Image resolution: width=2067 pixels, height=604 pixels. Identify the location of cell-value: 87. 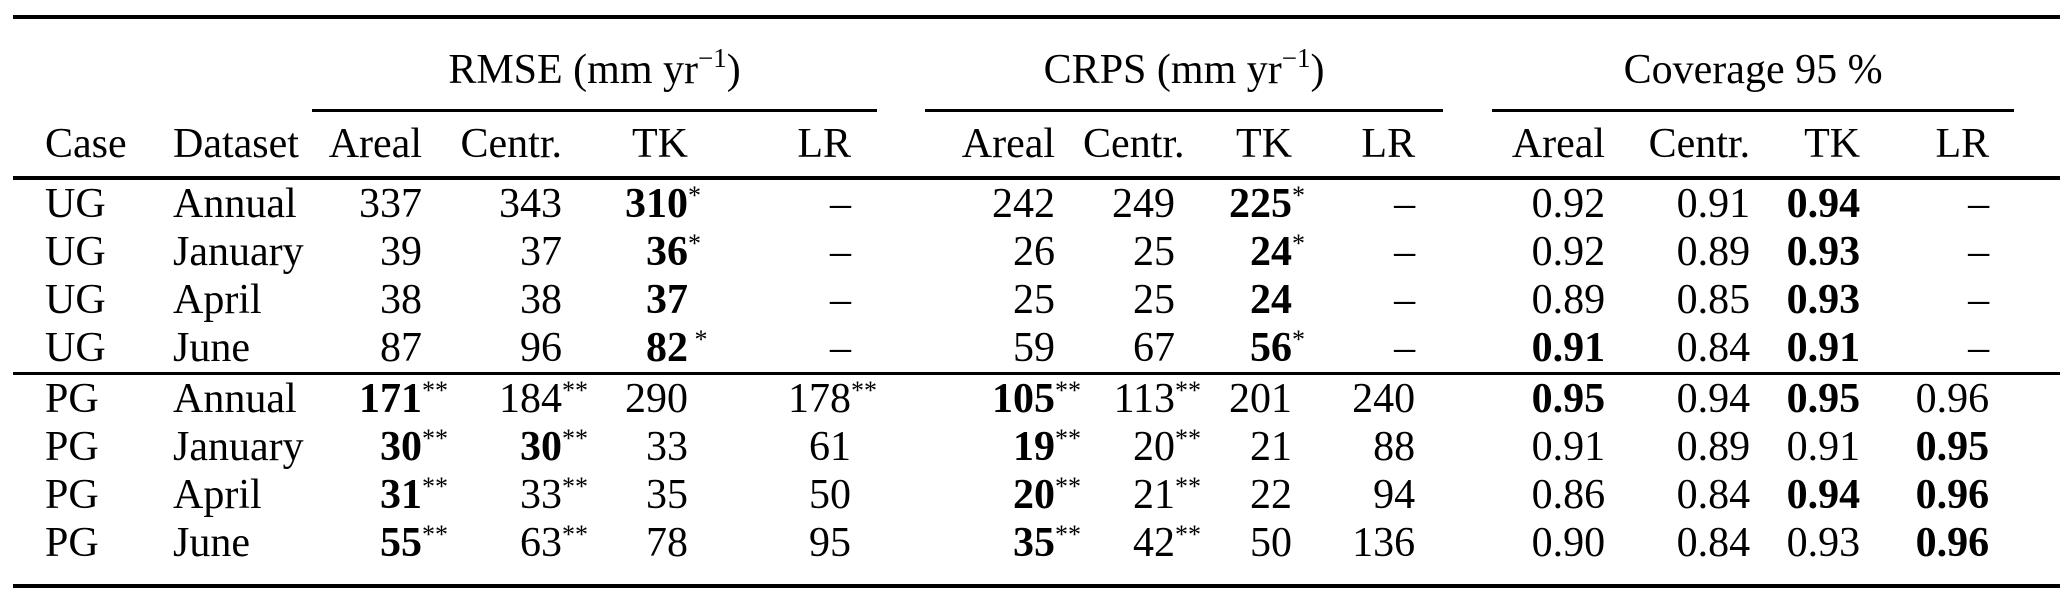
(401, 348).